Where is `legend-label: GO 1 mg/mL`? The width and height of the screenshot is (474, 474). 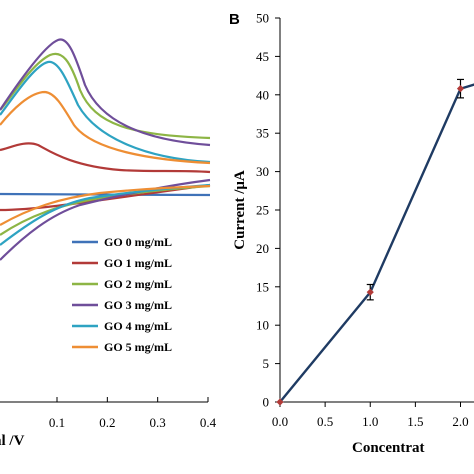
legend-label: GO 1 mg/mL is located at coordinates (138, 263).